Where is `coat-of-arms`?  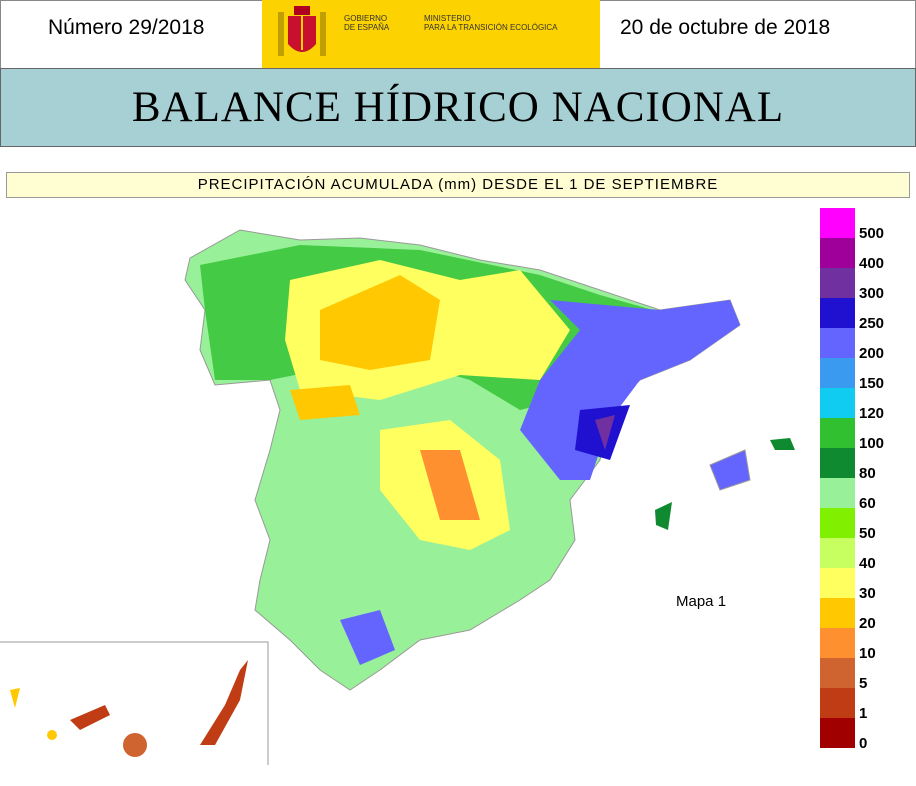 coat-of-arms is located at coordinates (302, 31).